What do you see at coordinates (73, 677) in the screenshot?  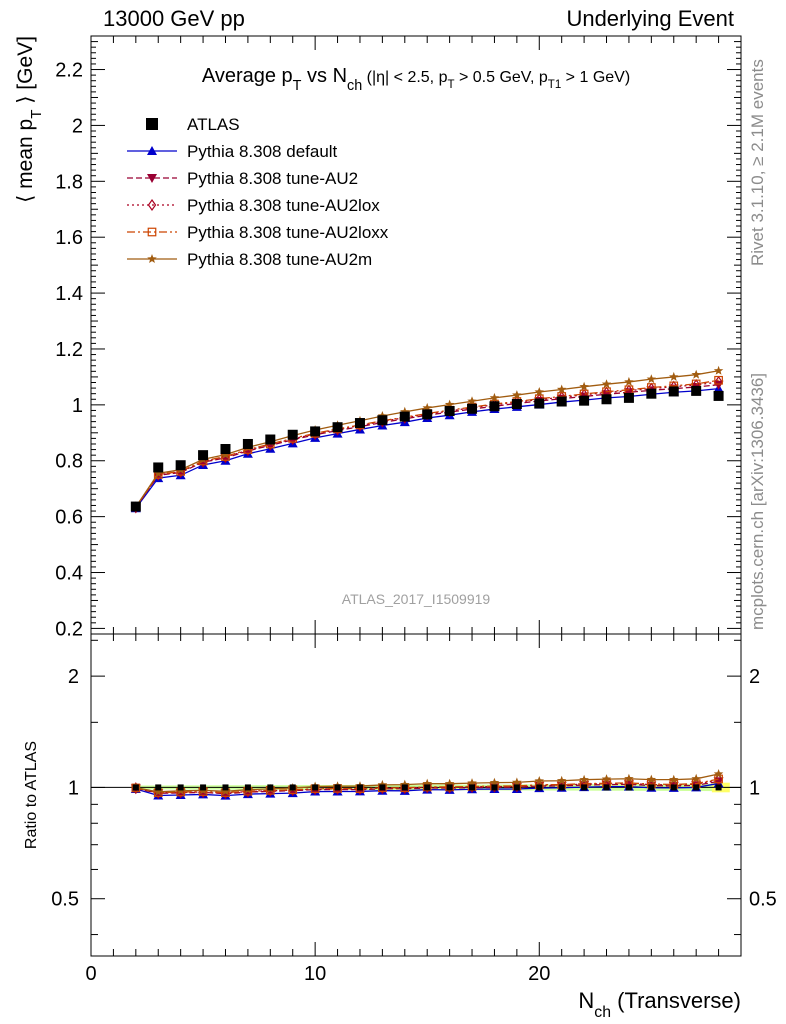 I see `ratio-tick-label: 2` at bounding box center [73, 677].